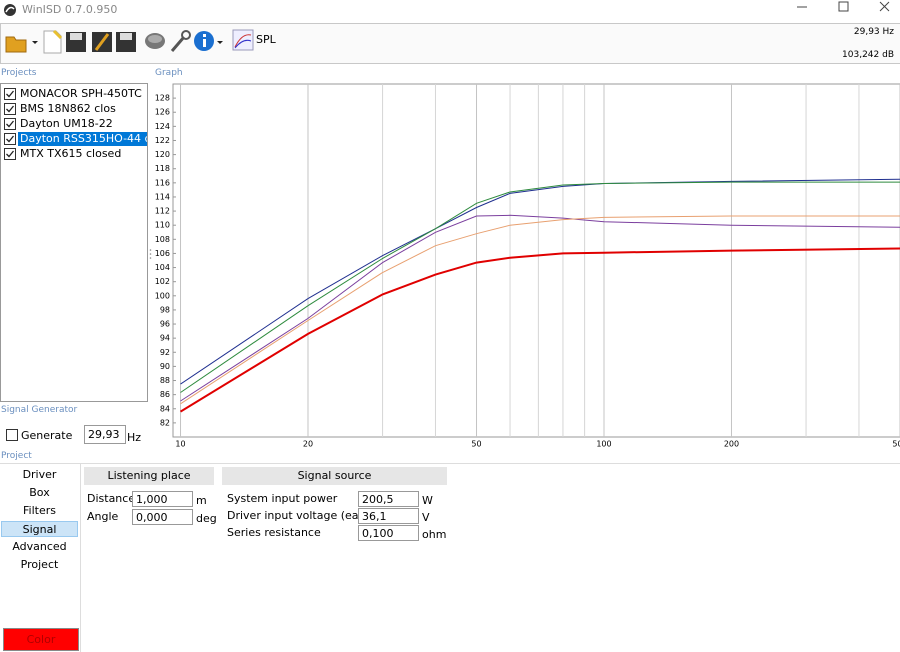  Describe the element at coordinates (162, 168) in the screenshot. I see `y-tick-label: 118` at that location.